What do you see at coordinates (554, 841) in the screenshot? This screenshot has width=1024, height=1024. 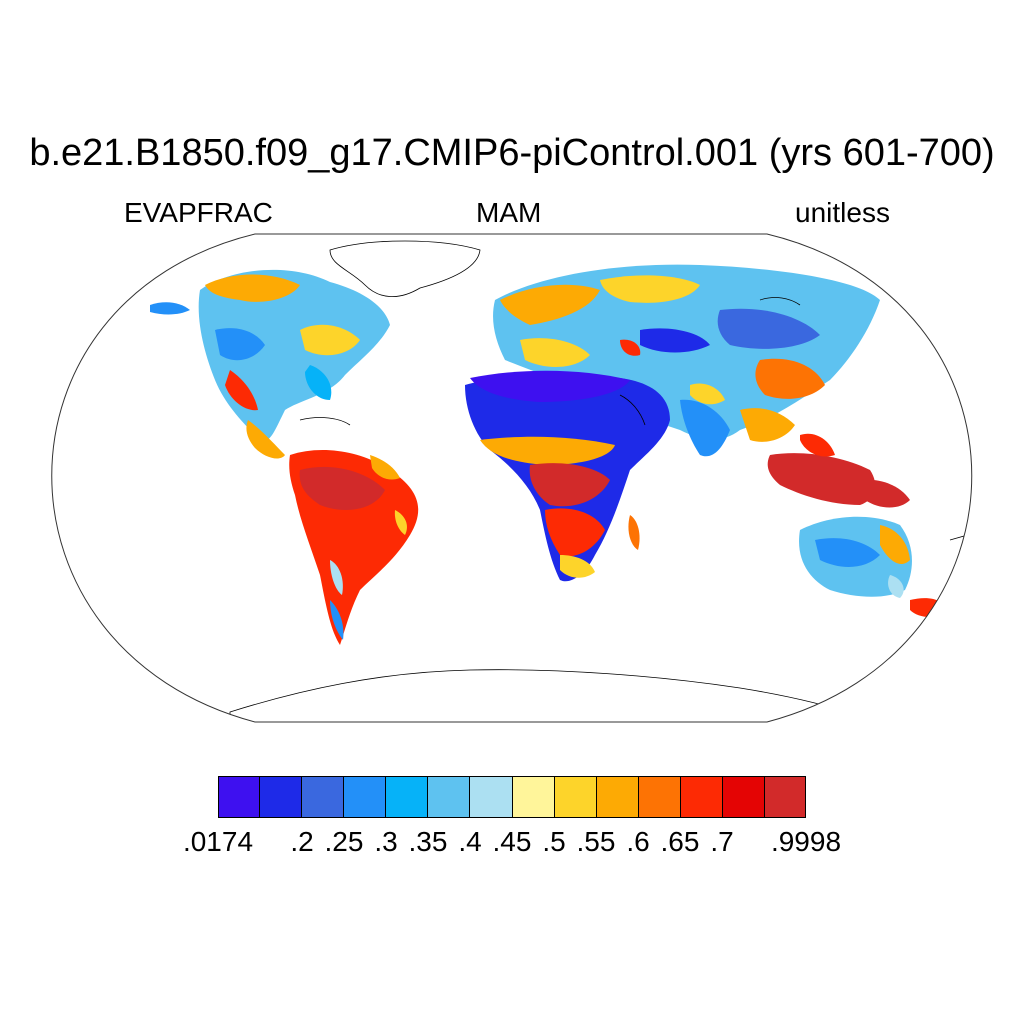 I see `colorbar-tick-label: .5` at bounding box center [554, 841].